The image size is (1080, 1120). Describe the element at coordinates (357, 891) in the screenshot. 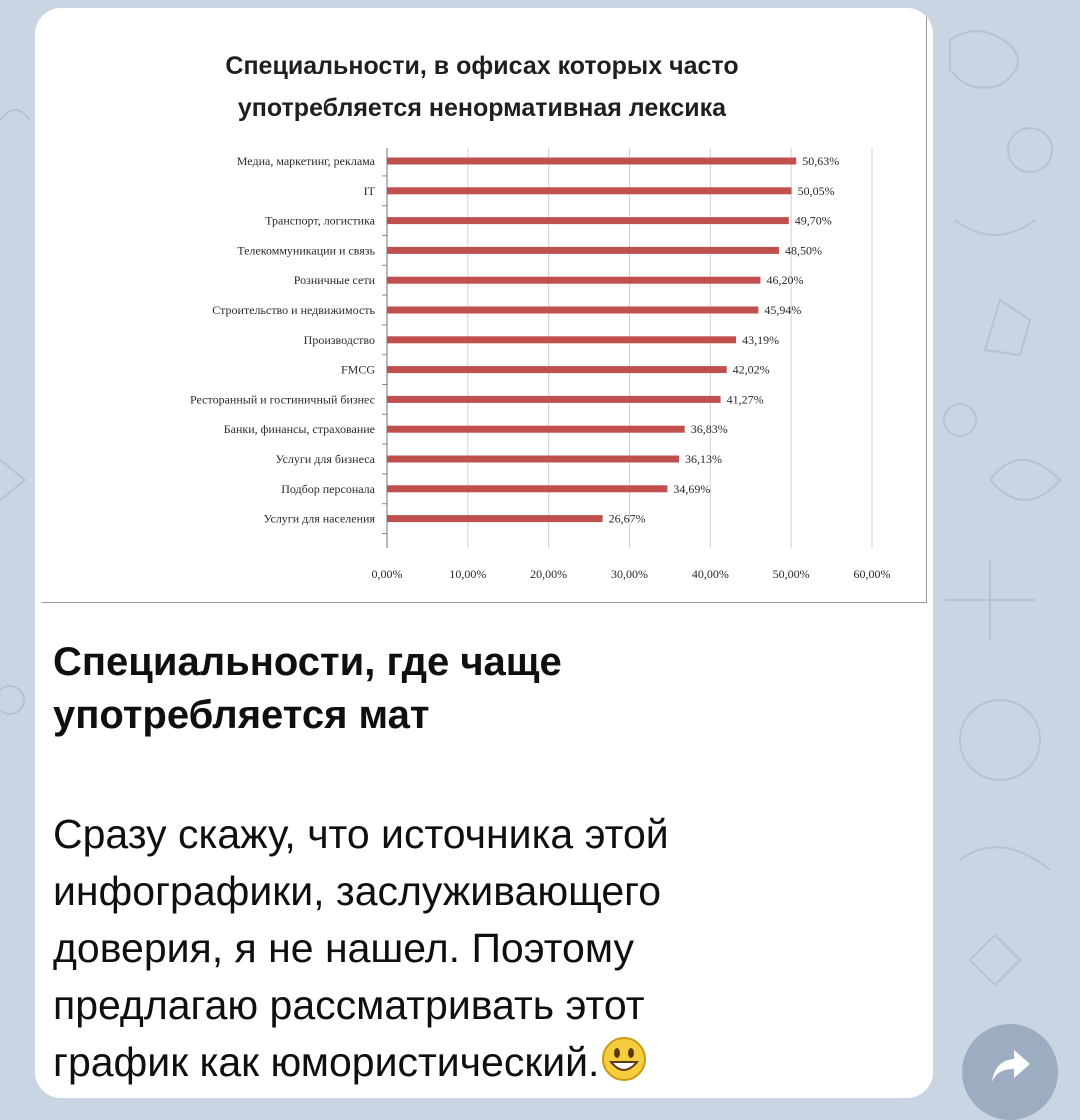

I see `post-body-line: инфографики, заслуживающего` at that location.